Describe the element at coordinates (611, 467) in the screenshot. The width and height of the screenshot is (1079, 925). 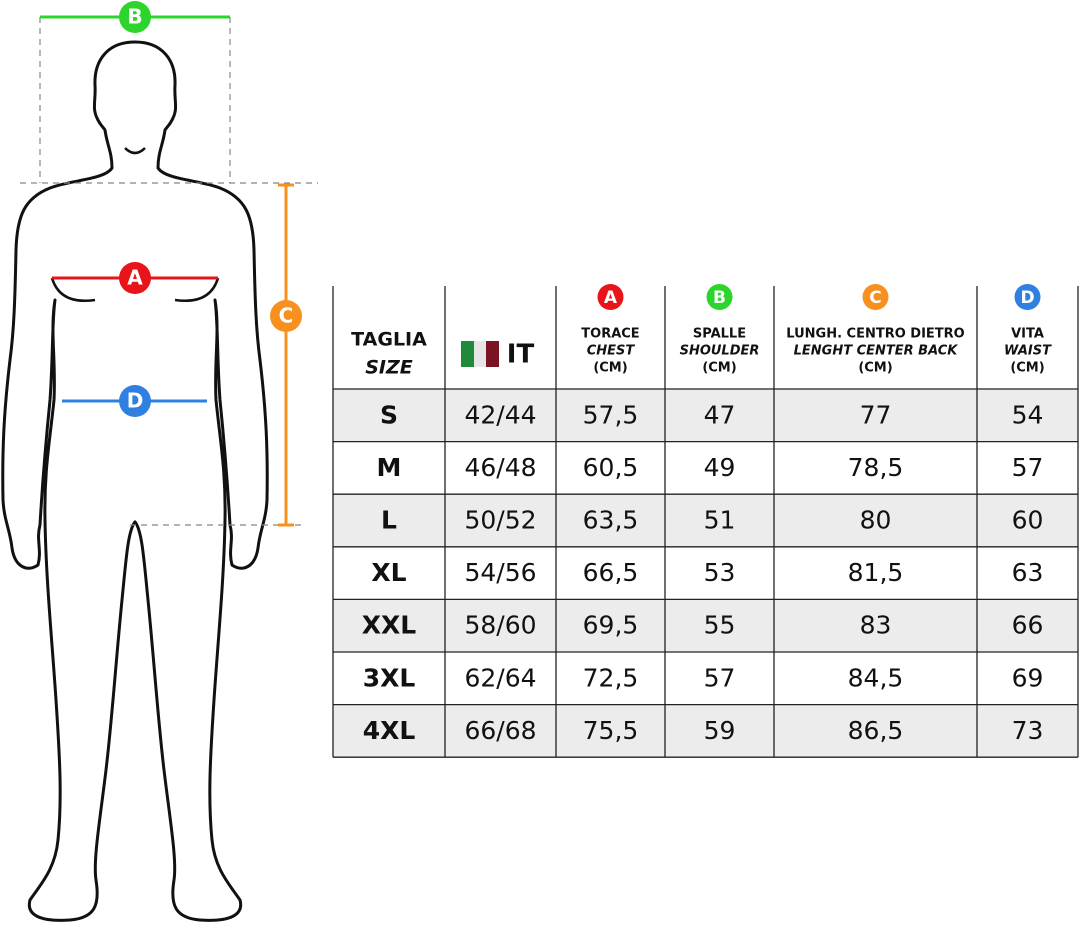
I see `cell: 60,5` at that location.